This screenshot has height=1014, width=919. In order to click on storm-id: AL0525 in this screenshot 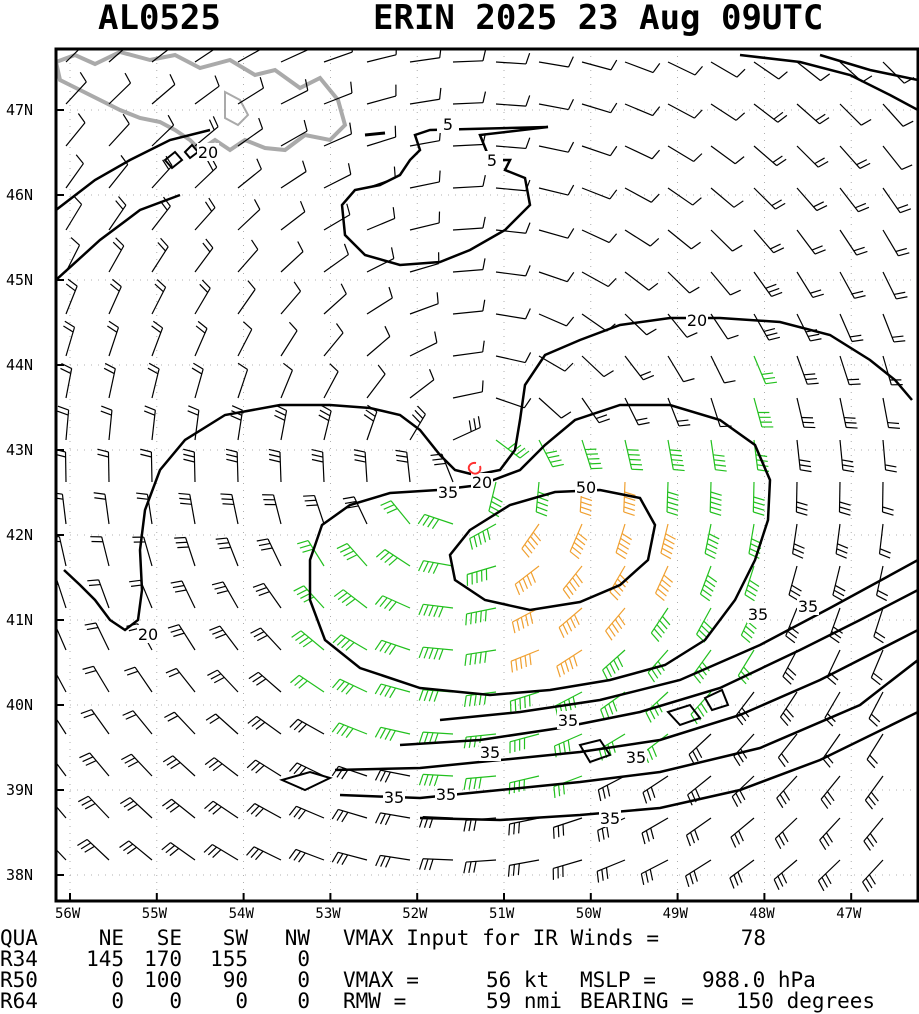, I will do `click(159, 19)`.